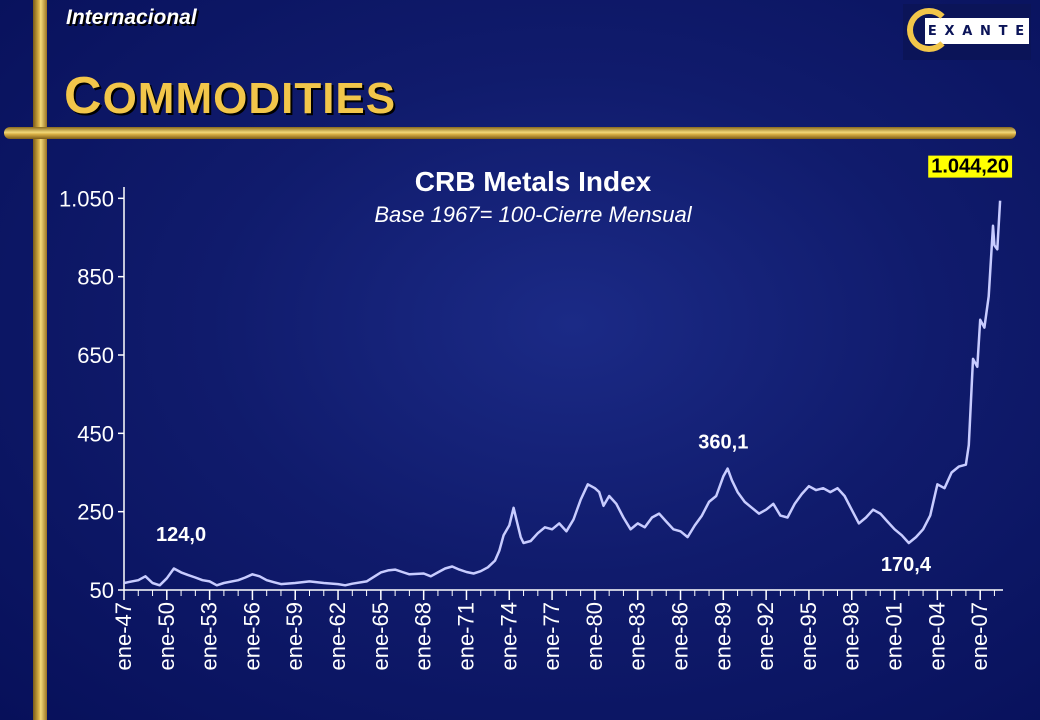  I want to click on logo-ring-icon, so click(929, 30).